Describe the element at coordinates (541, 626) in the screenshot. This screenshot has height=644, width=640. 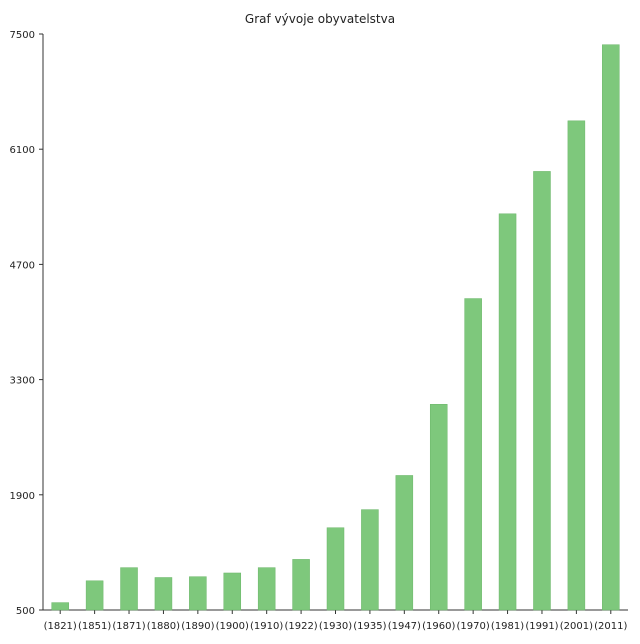
I see `x-tick-label: (1991)` at that location.